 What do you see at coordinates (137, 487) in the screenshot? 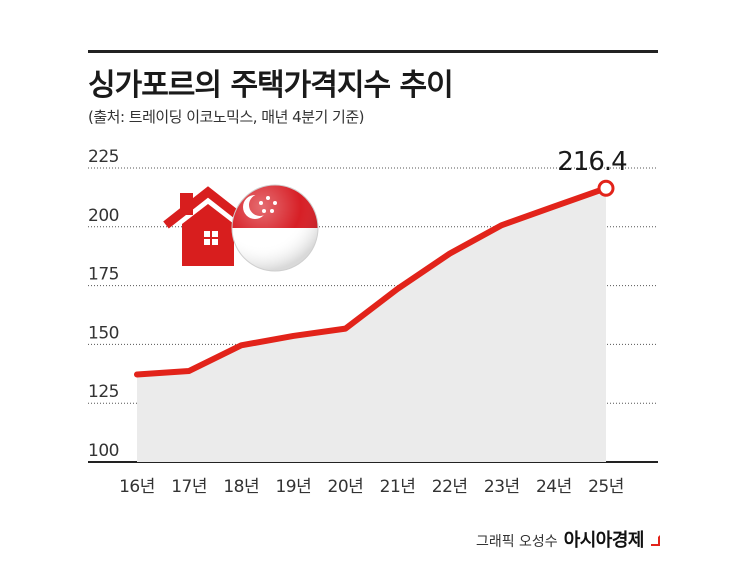
I see `x-tick-label: 16년` at bounding box center [137, 487].